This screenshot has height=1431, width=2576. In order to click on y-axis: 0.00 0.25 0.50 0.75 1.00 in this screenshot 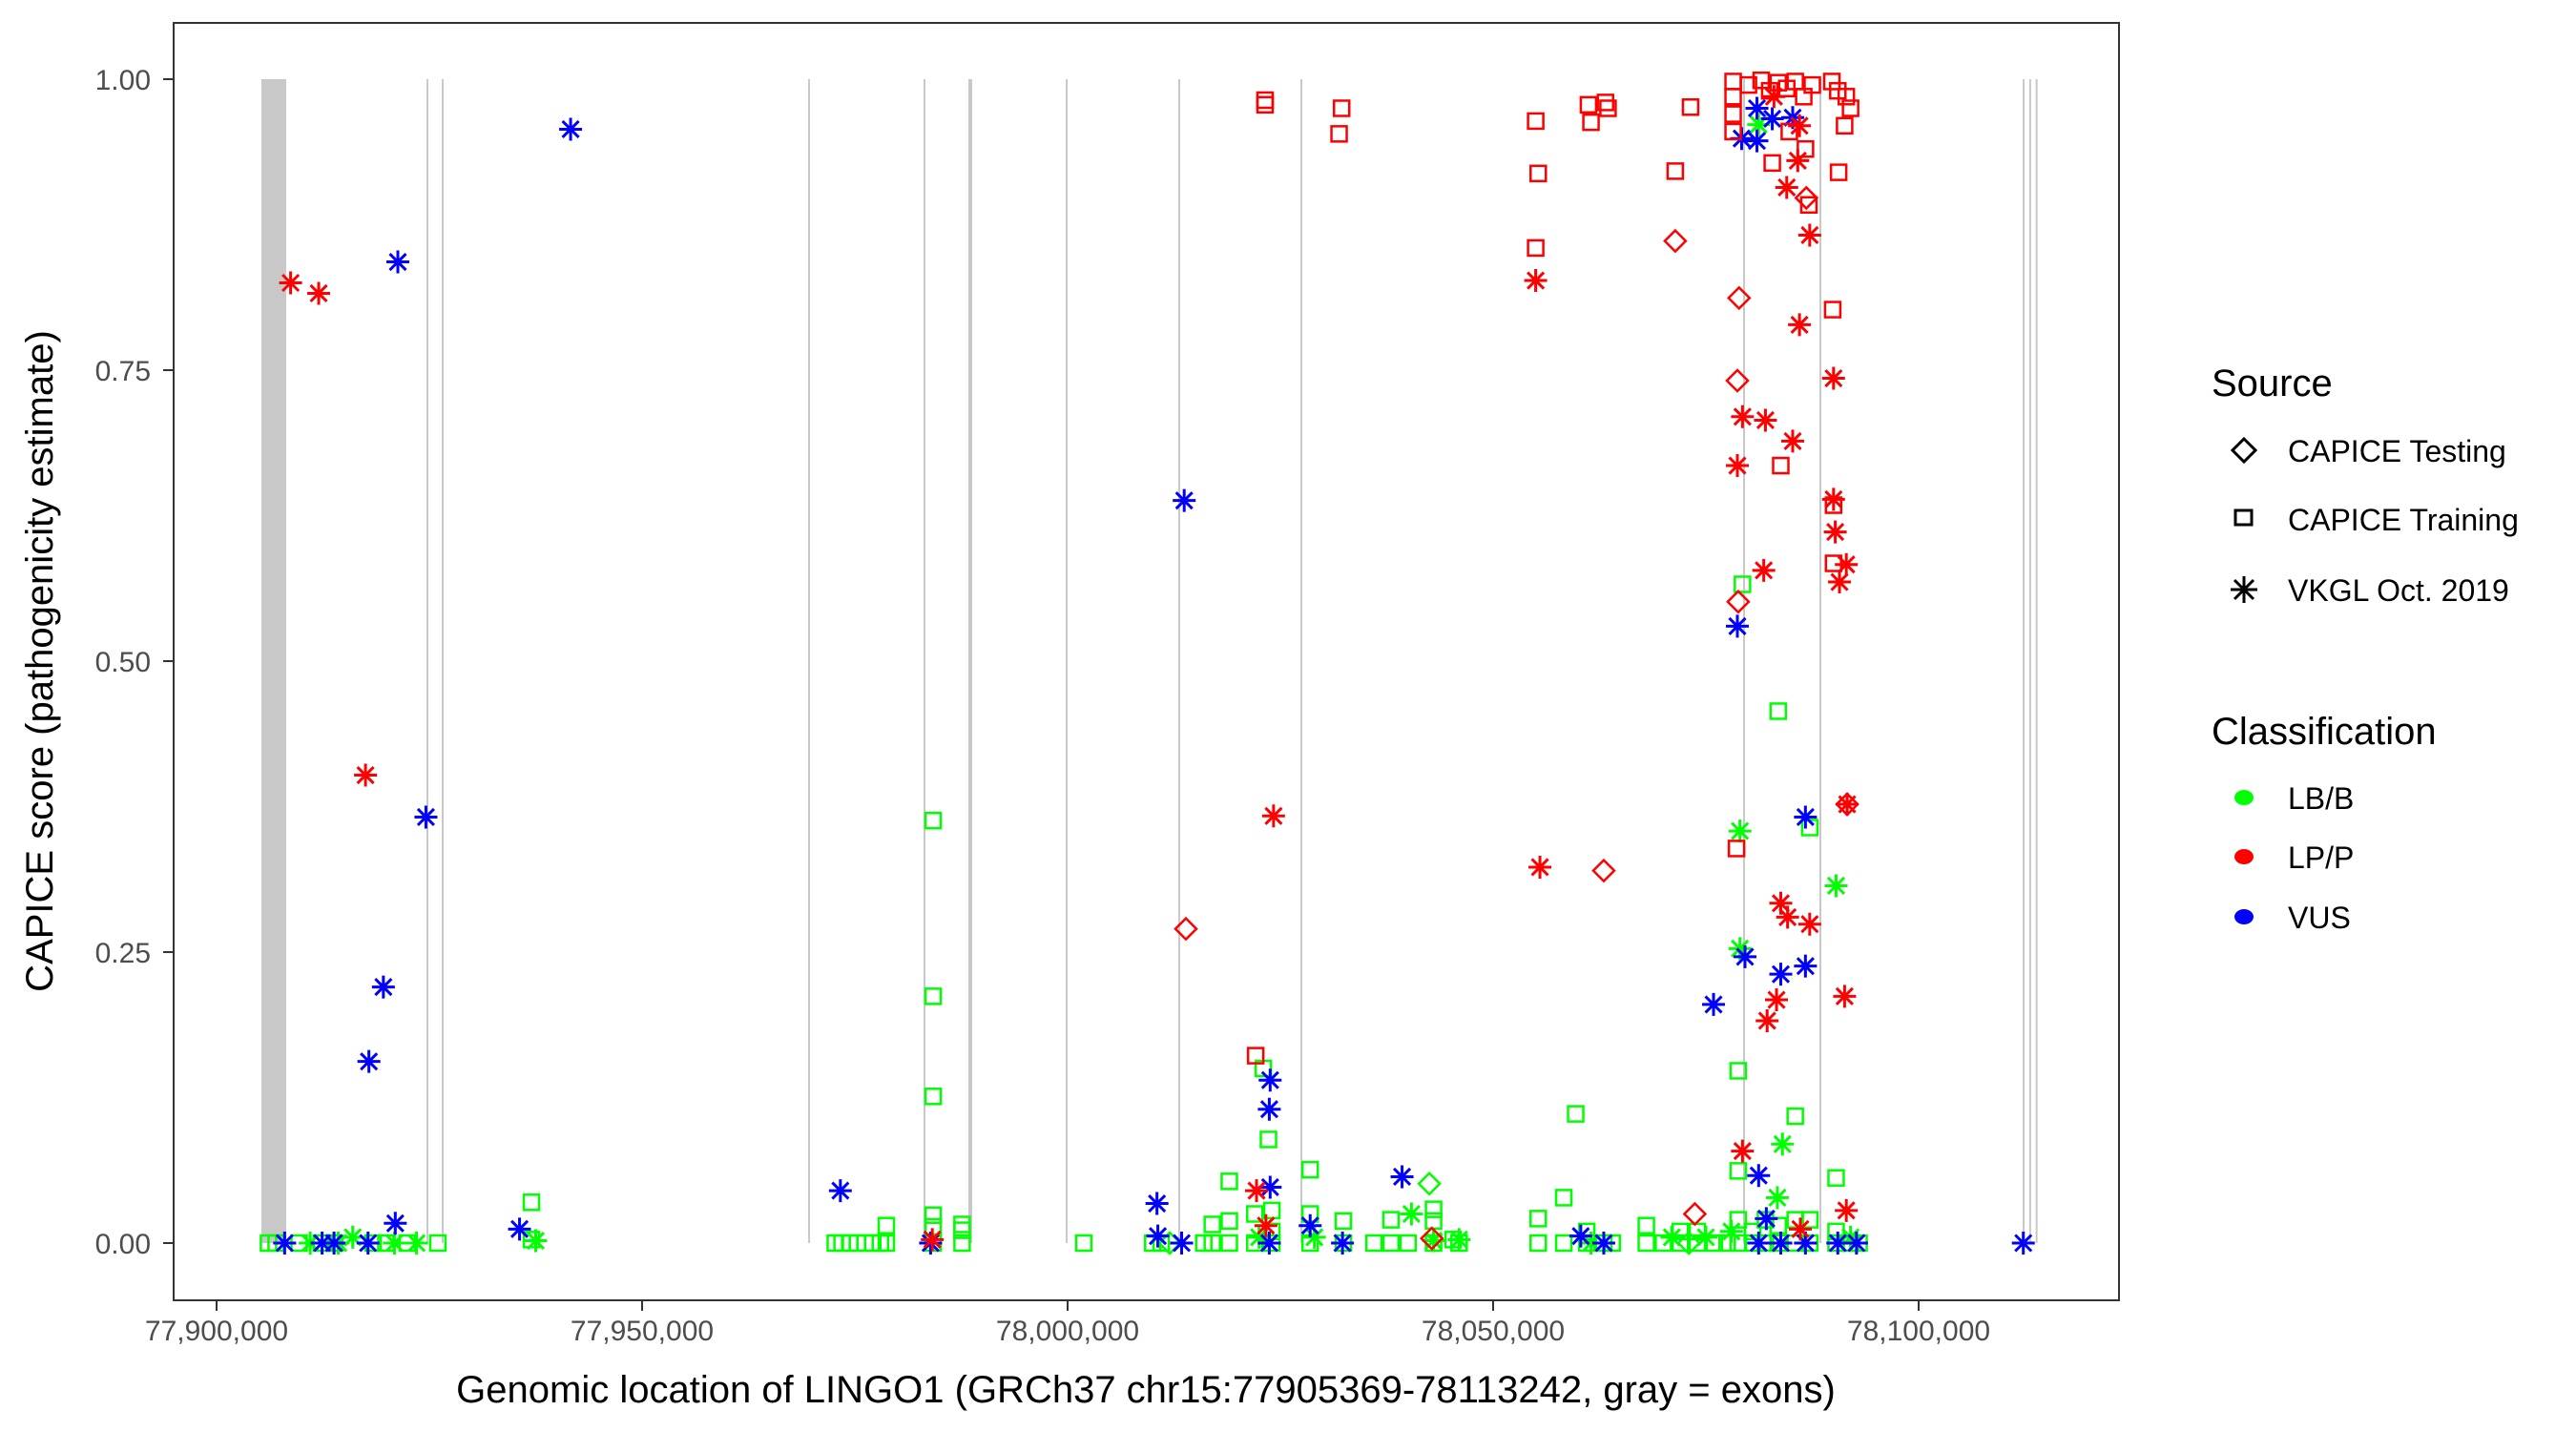, I will do `click(134, 662)`.